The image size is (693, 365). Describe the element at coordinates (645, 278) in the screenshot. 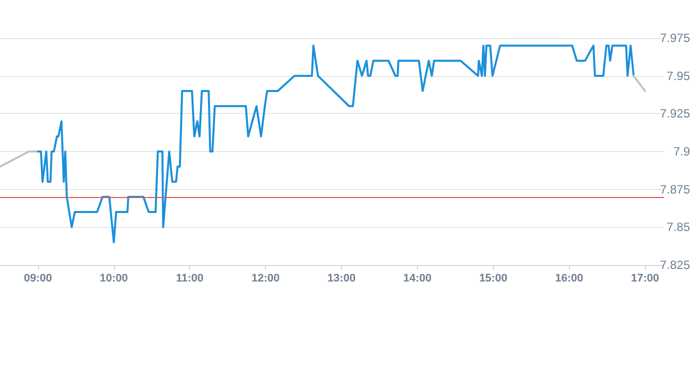

I see `x-tick-label: 17:00` at that location.